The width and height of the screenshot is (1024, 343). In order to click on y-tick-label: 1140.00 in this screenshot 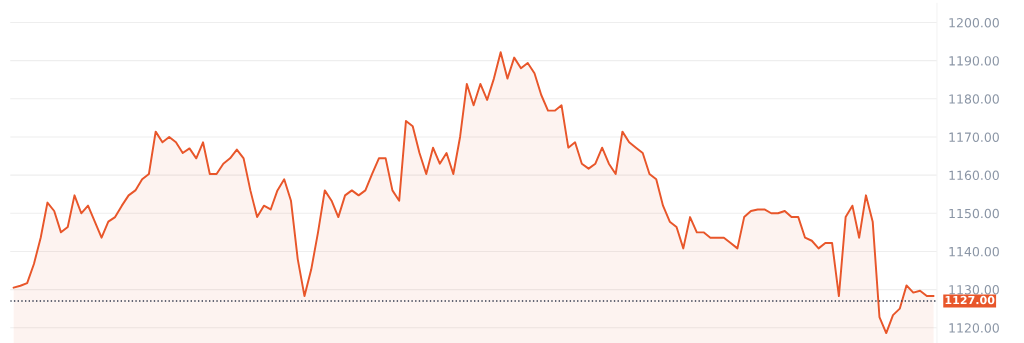, I will do `click(974, 251)`.